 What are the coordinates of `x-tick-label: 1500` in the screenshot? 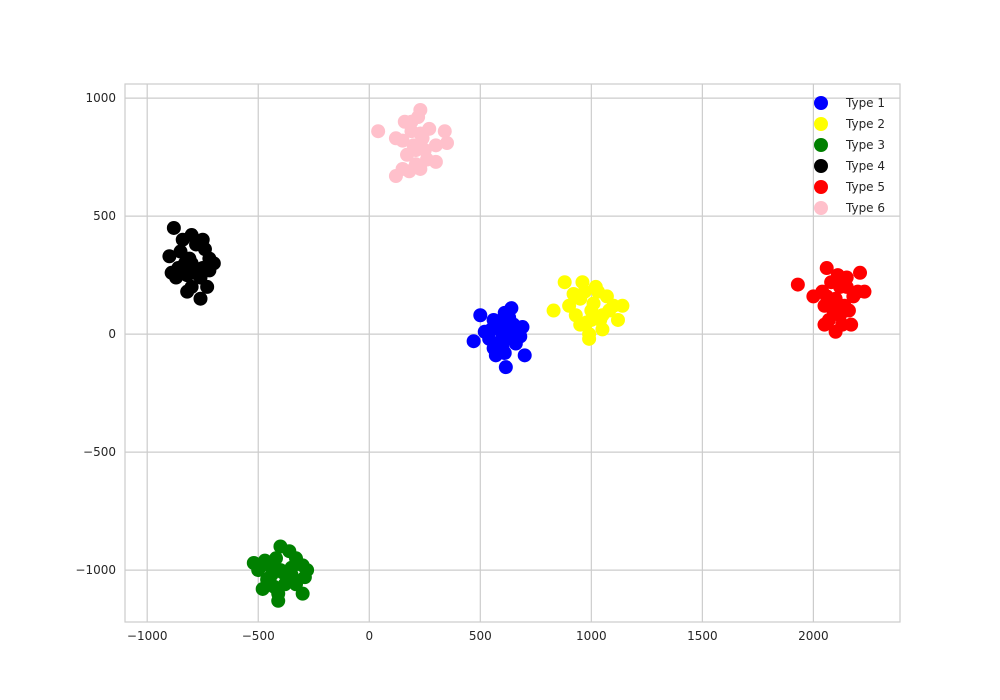 It's located at (702, 636).